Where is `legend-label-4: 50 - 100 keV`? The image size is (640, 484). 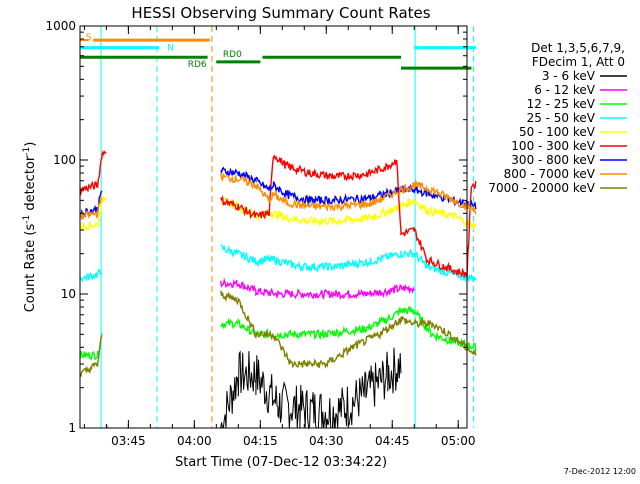 legend-label-4: 50 - 100 keV is located at coordinates (557, 132).